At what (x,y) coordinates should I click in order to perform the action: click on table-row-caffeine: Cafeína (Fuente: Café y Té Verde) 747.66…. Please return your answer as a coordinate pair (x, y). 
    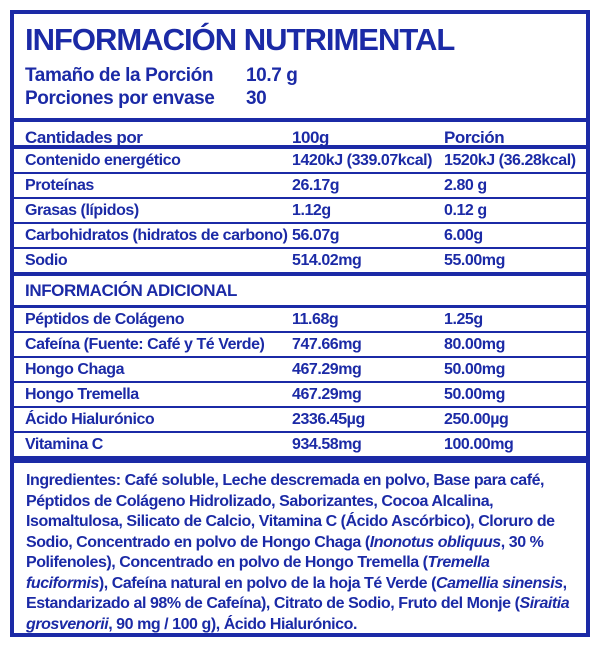
    Looking at the image, I should click on (300, 344).